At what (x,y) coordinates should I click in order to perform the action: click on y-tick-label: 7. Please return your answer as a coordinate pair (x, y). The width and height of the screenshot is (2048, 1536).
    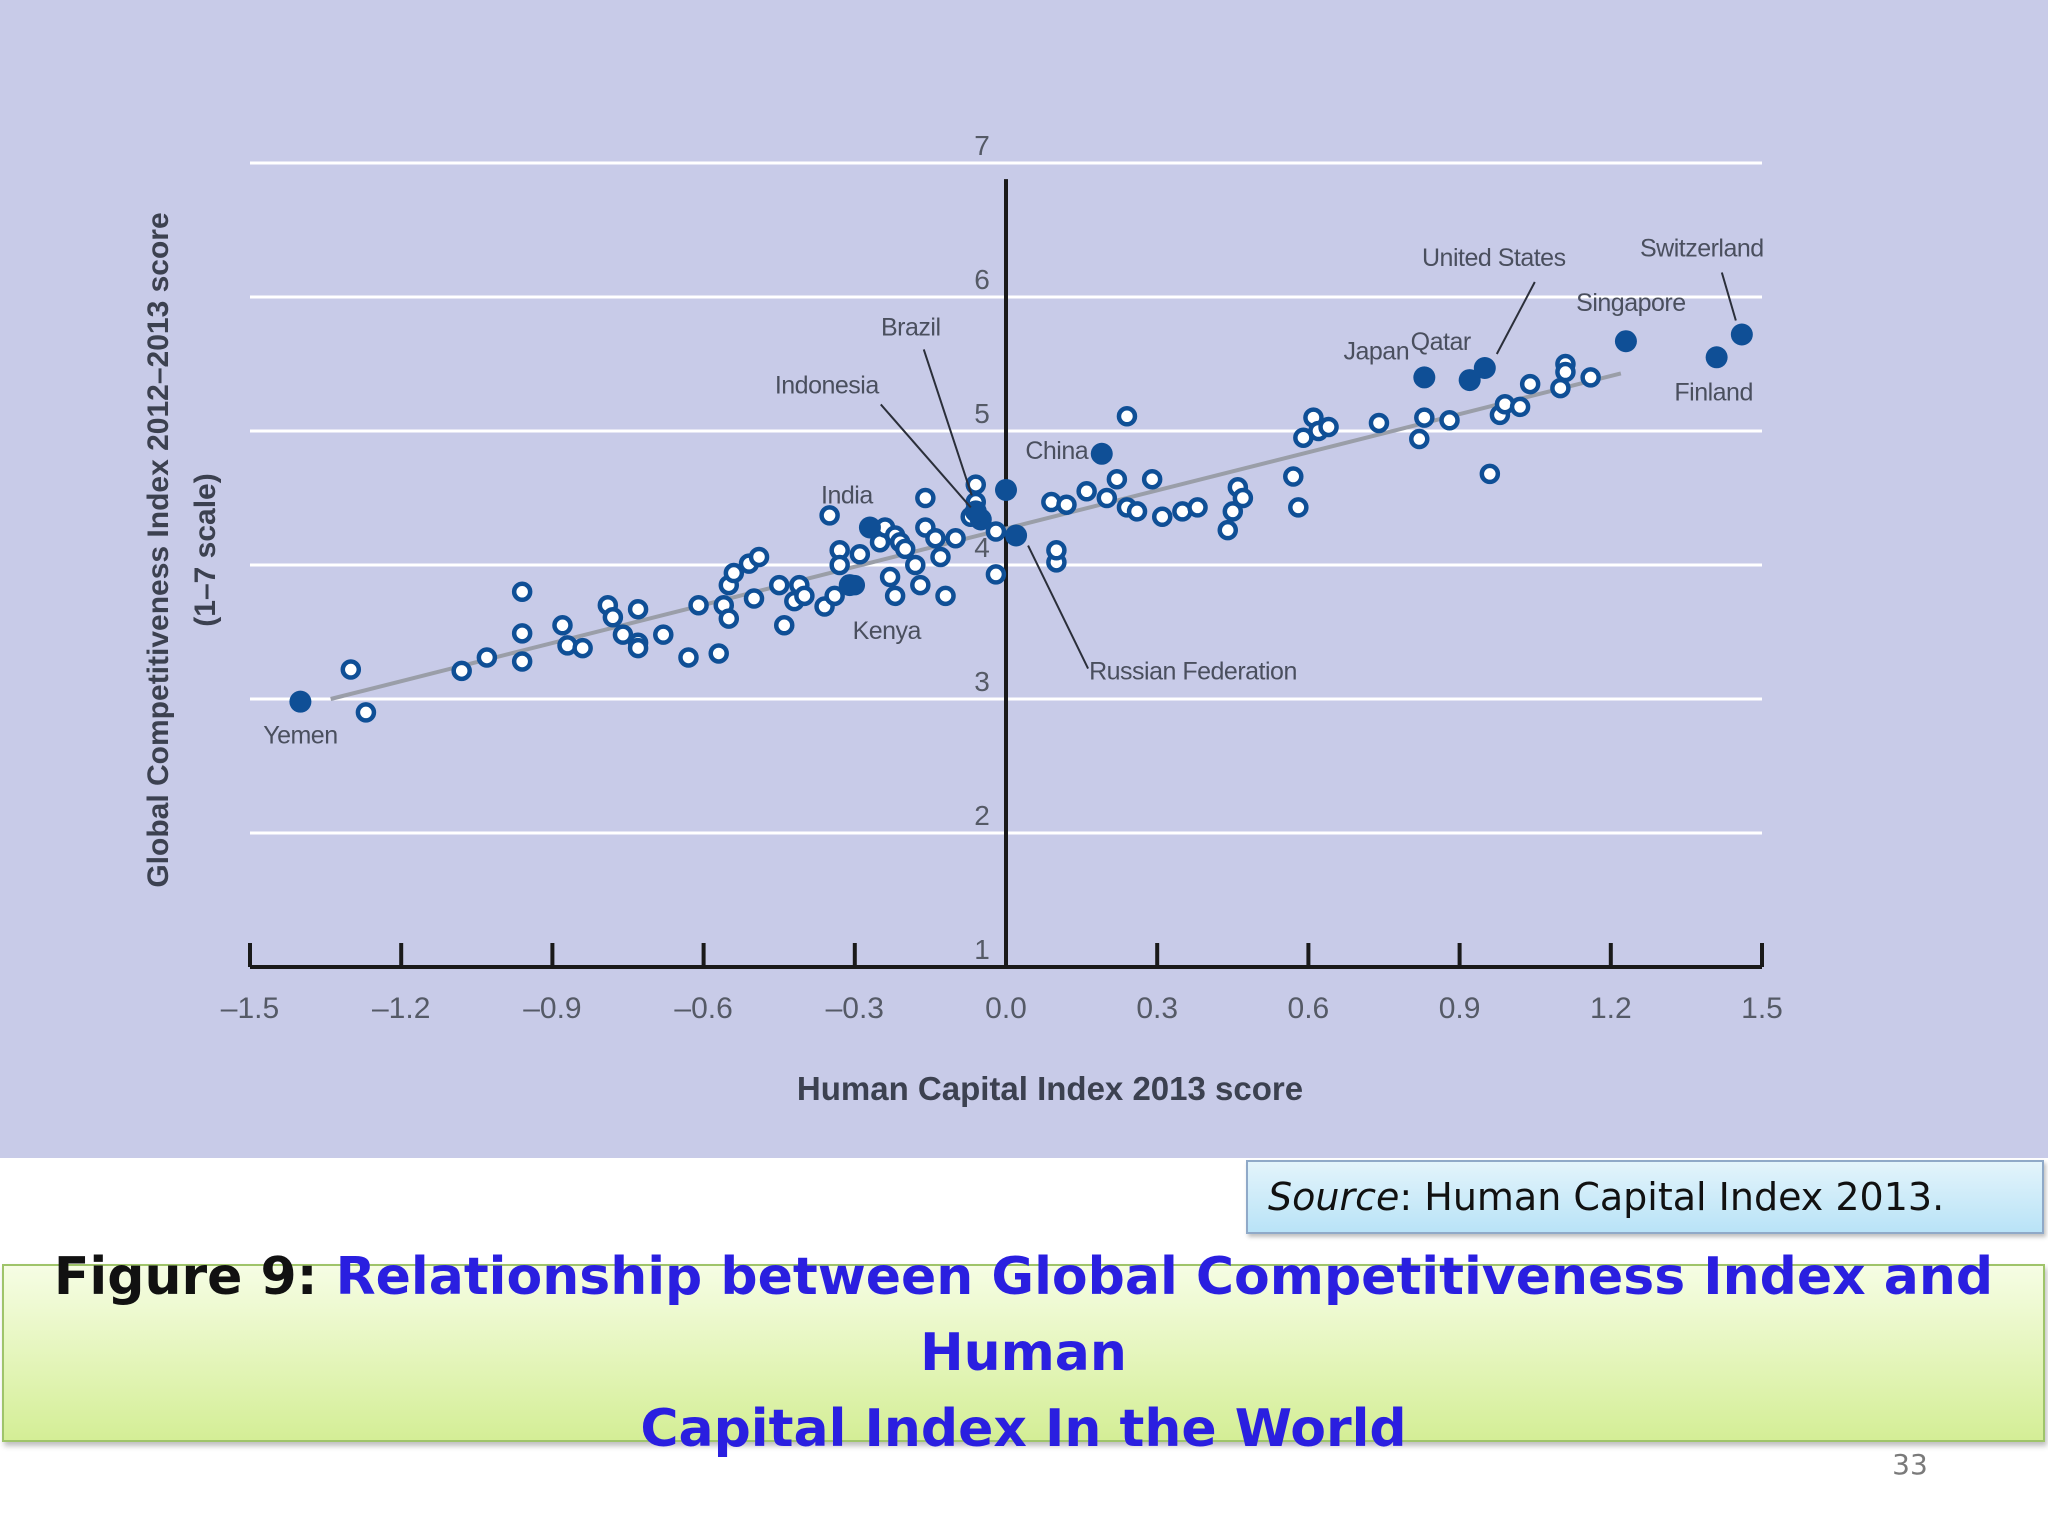
    Looking at the image, I should click on (982, 145).